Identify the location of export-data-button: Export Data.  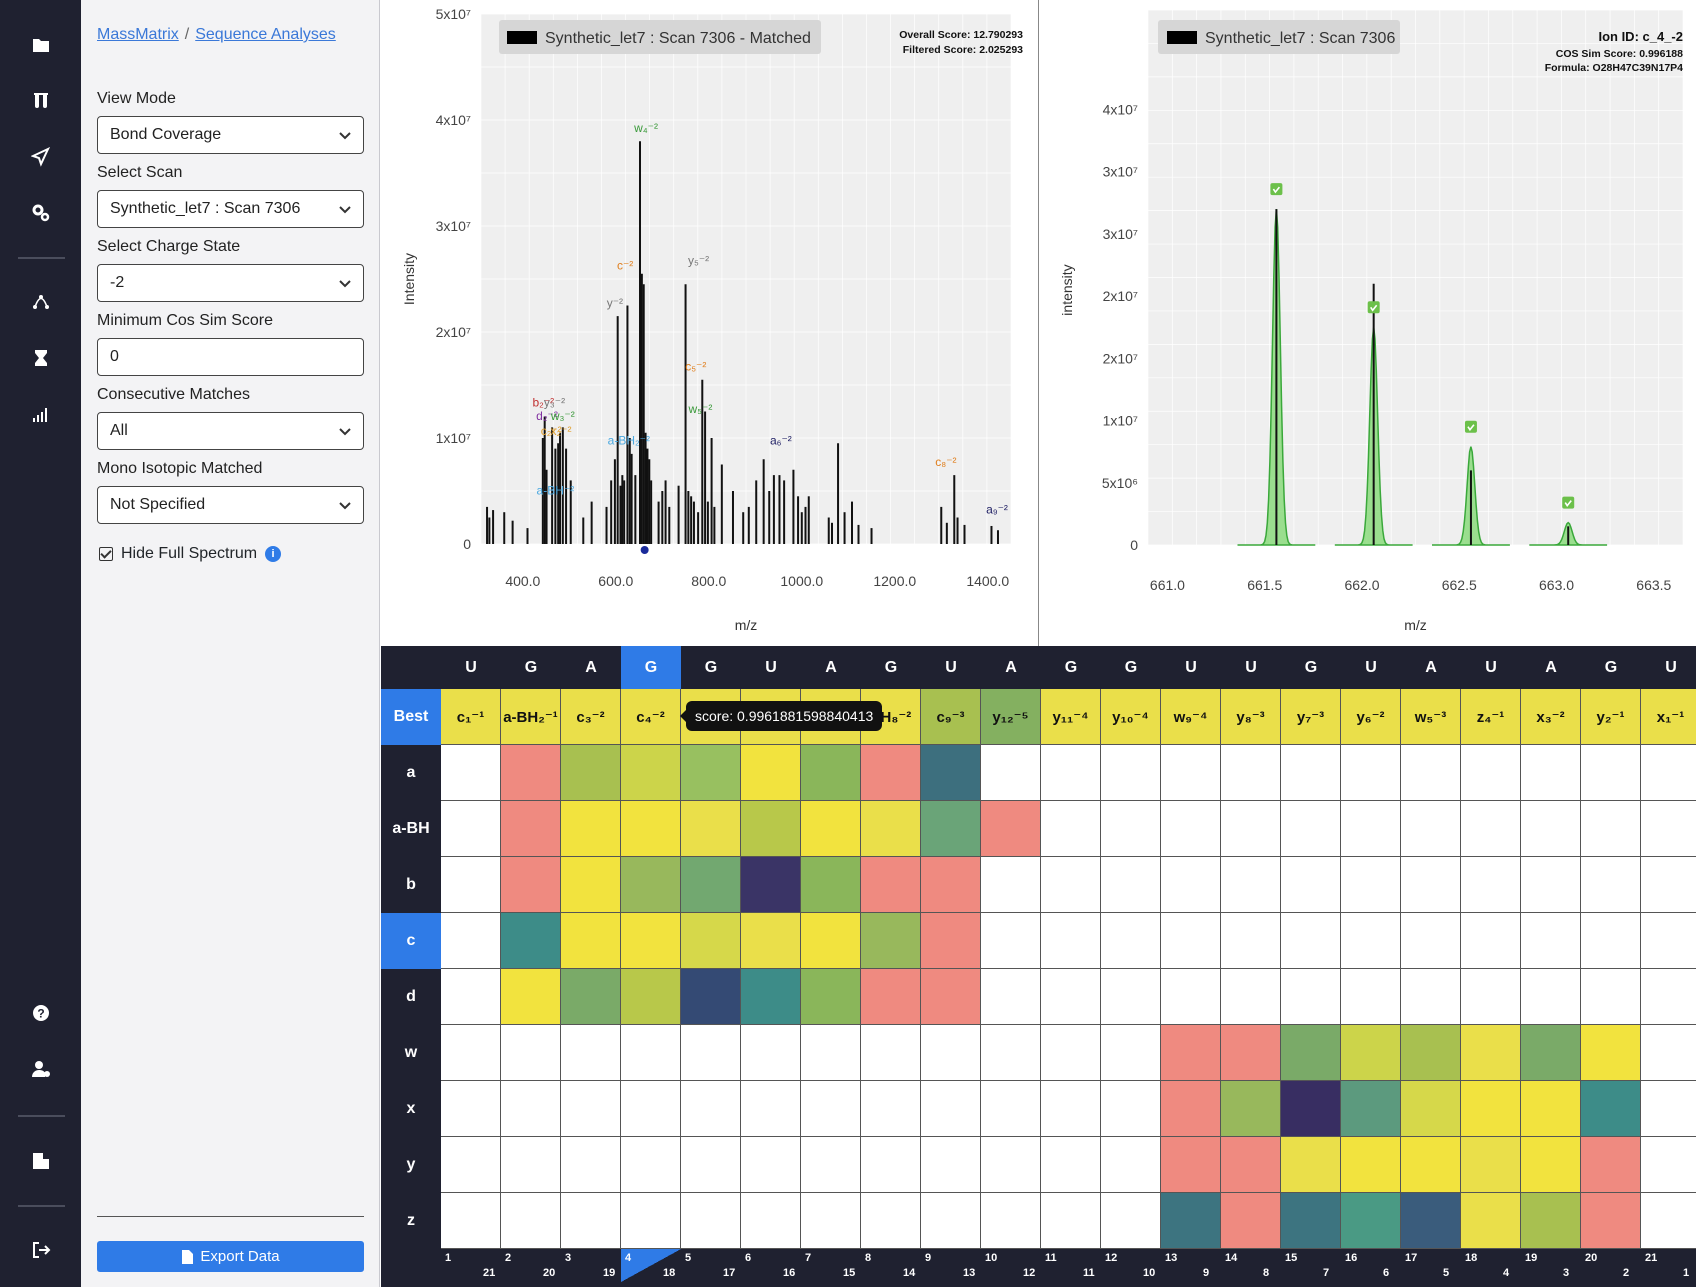
(230, 1256).